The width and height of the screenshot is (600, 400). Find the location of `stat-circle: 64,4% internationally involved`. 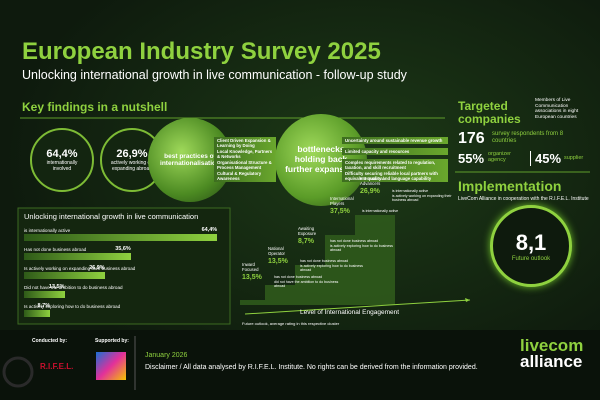

stat-circle: 64,4% internationally involved is located at coordinates (62, 160).